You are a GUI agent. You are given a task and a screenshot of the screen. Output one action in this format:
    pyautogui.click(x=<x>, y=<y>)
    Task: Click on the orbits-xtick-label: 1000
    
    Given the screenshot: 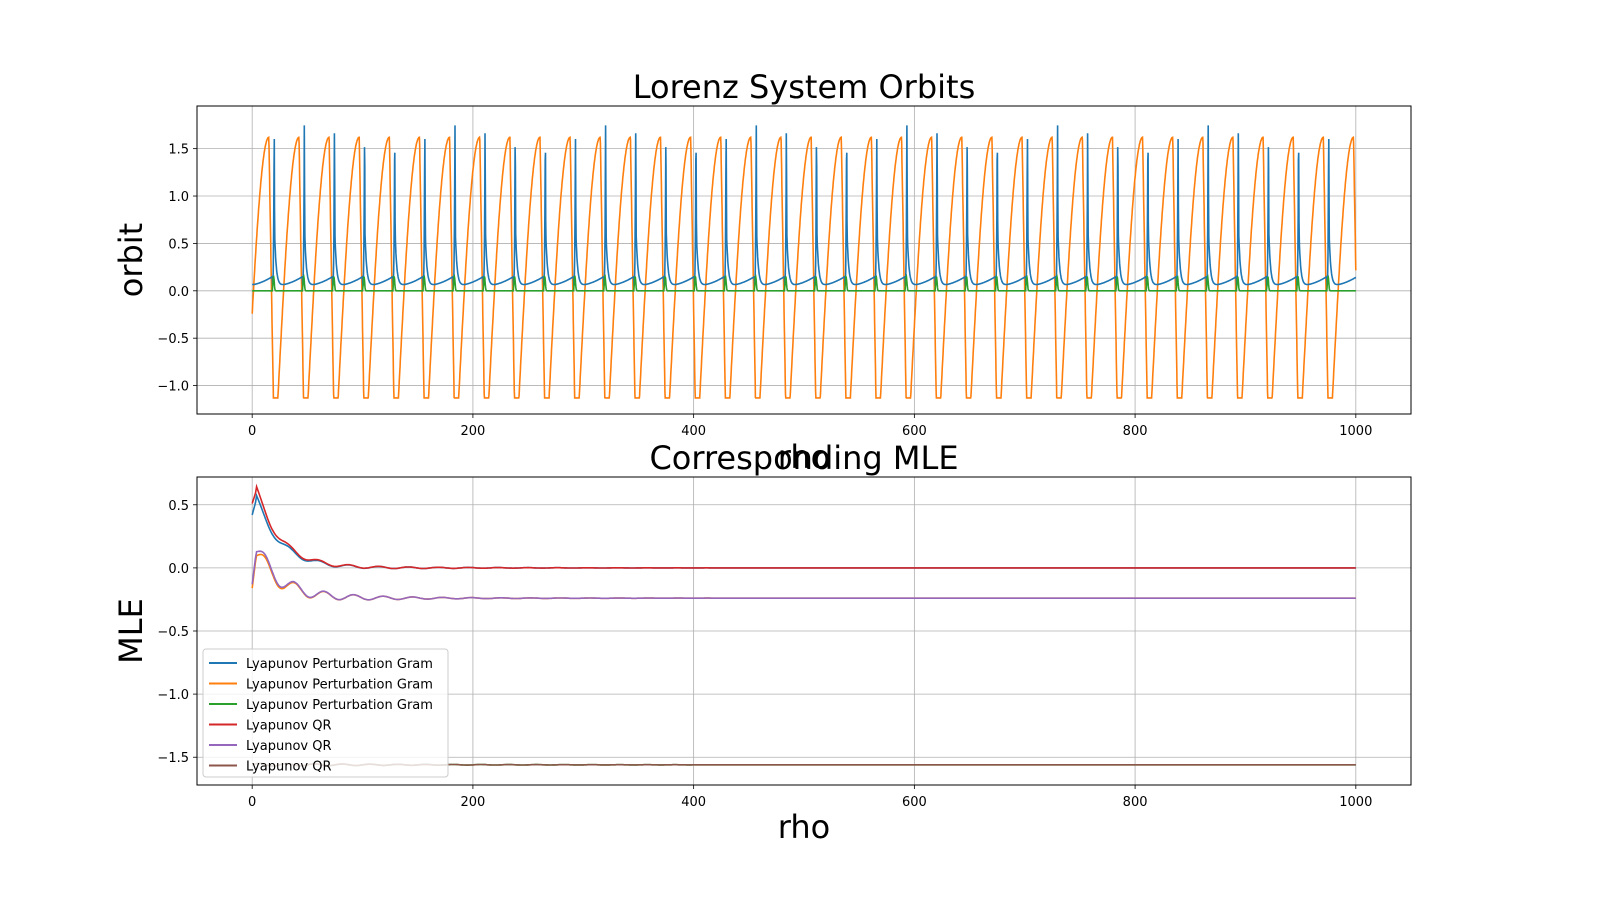 What is the action you would take?
    pyautogui.click(x=1355, y=431)
    